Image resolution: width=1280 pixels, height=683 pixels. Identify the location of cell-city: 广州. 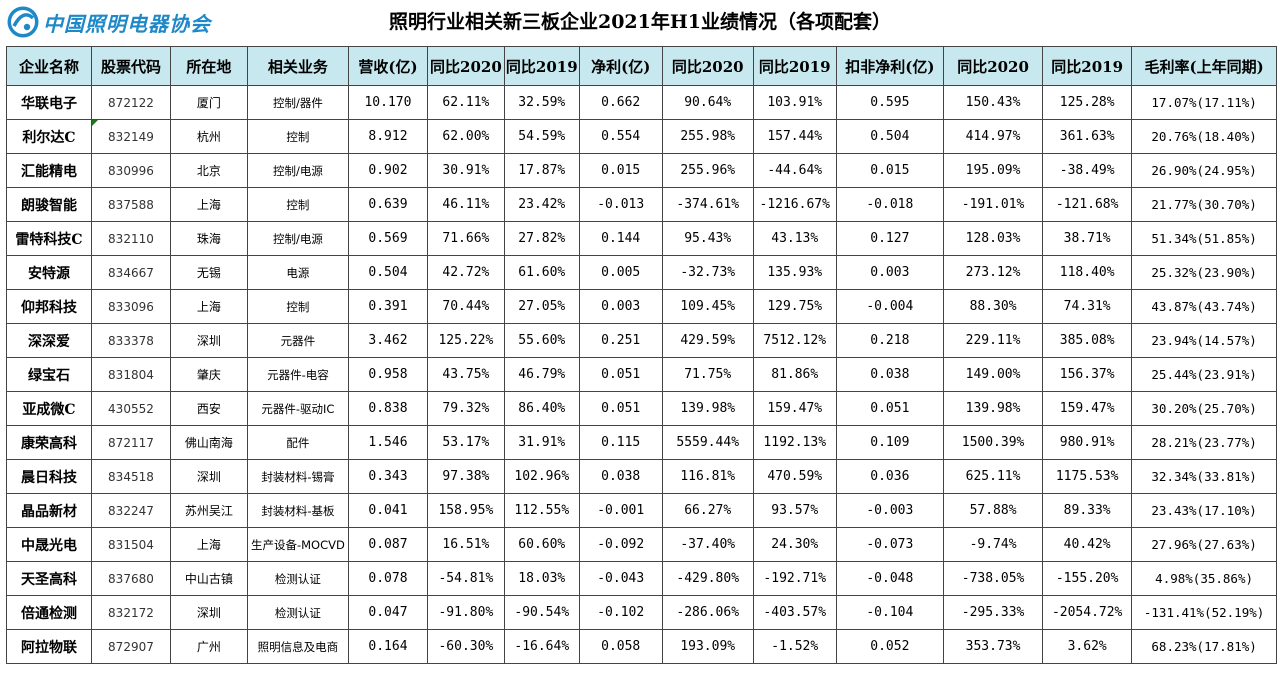
(208, 646).